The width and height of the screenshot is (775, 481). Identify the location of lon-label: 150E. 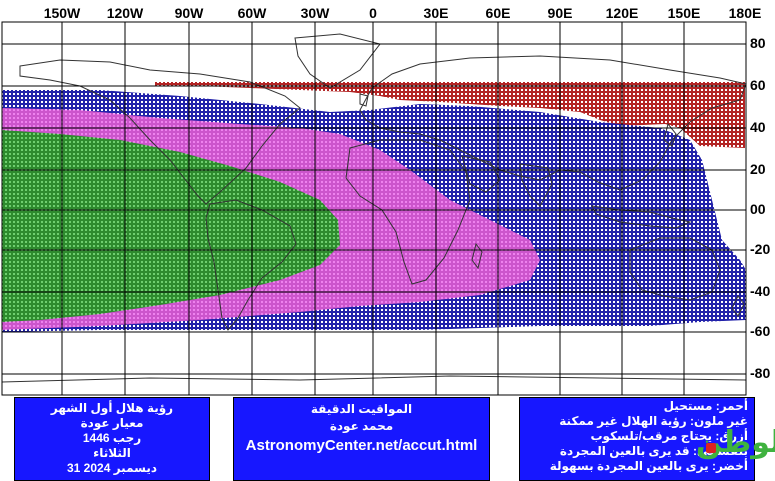
(684, 13).